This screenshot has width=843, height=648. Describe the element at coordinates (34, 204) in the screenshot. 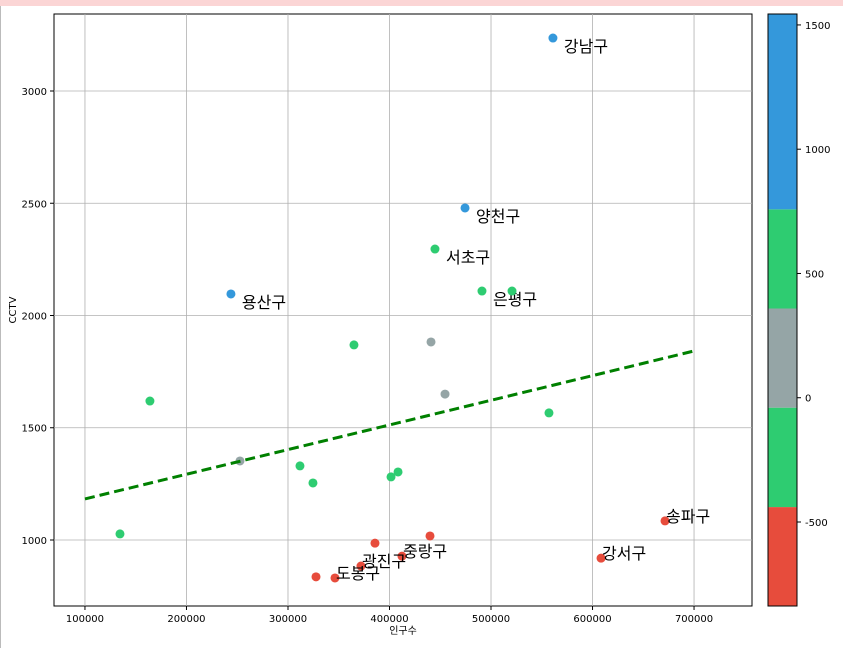

I see `y-tick-label: 2500` at that location.